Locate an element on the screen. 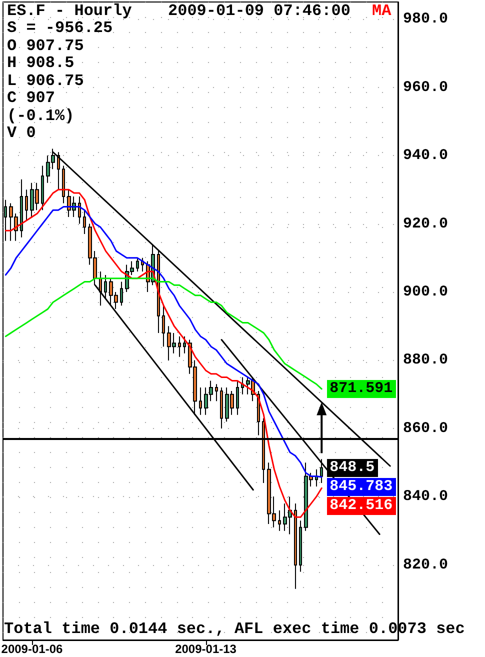  y-tick-label: 900.0 is located at coordinates (425, 292).